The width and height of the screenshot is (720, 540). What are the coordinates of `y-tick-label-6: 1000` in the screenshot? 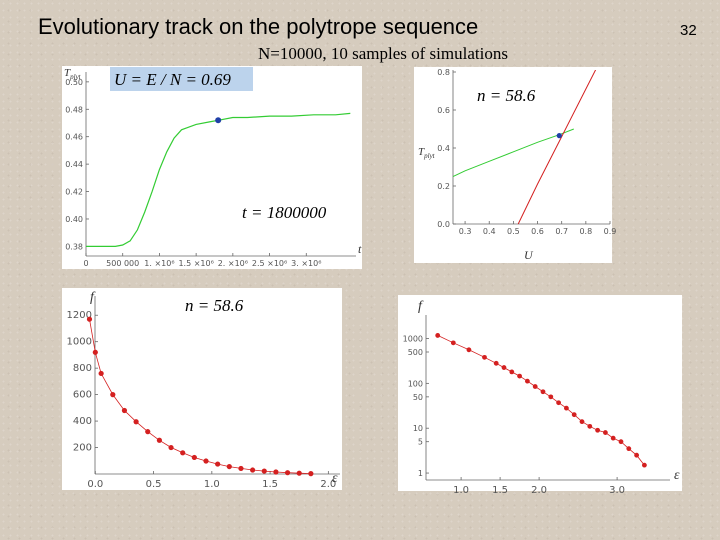 It's located at (413, 339).